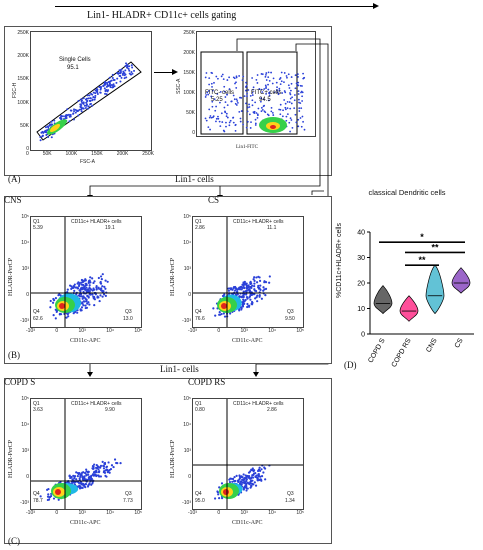 The height and width of the screenshot is (550, 483). Describe the element at coordinates (246, 513) in the screenshot. I see `x-ticks: -10³ 0 10³ 10⁴ 10⁵` at that location.